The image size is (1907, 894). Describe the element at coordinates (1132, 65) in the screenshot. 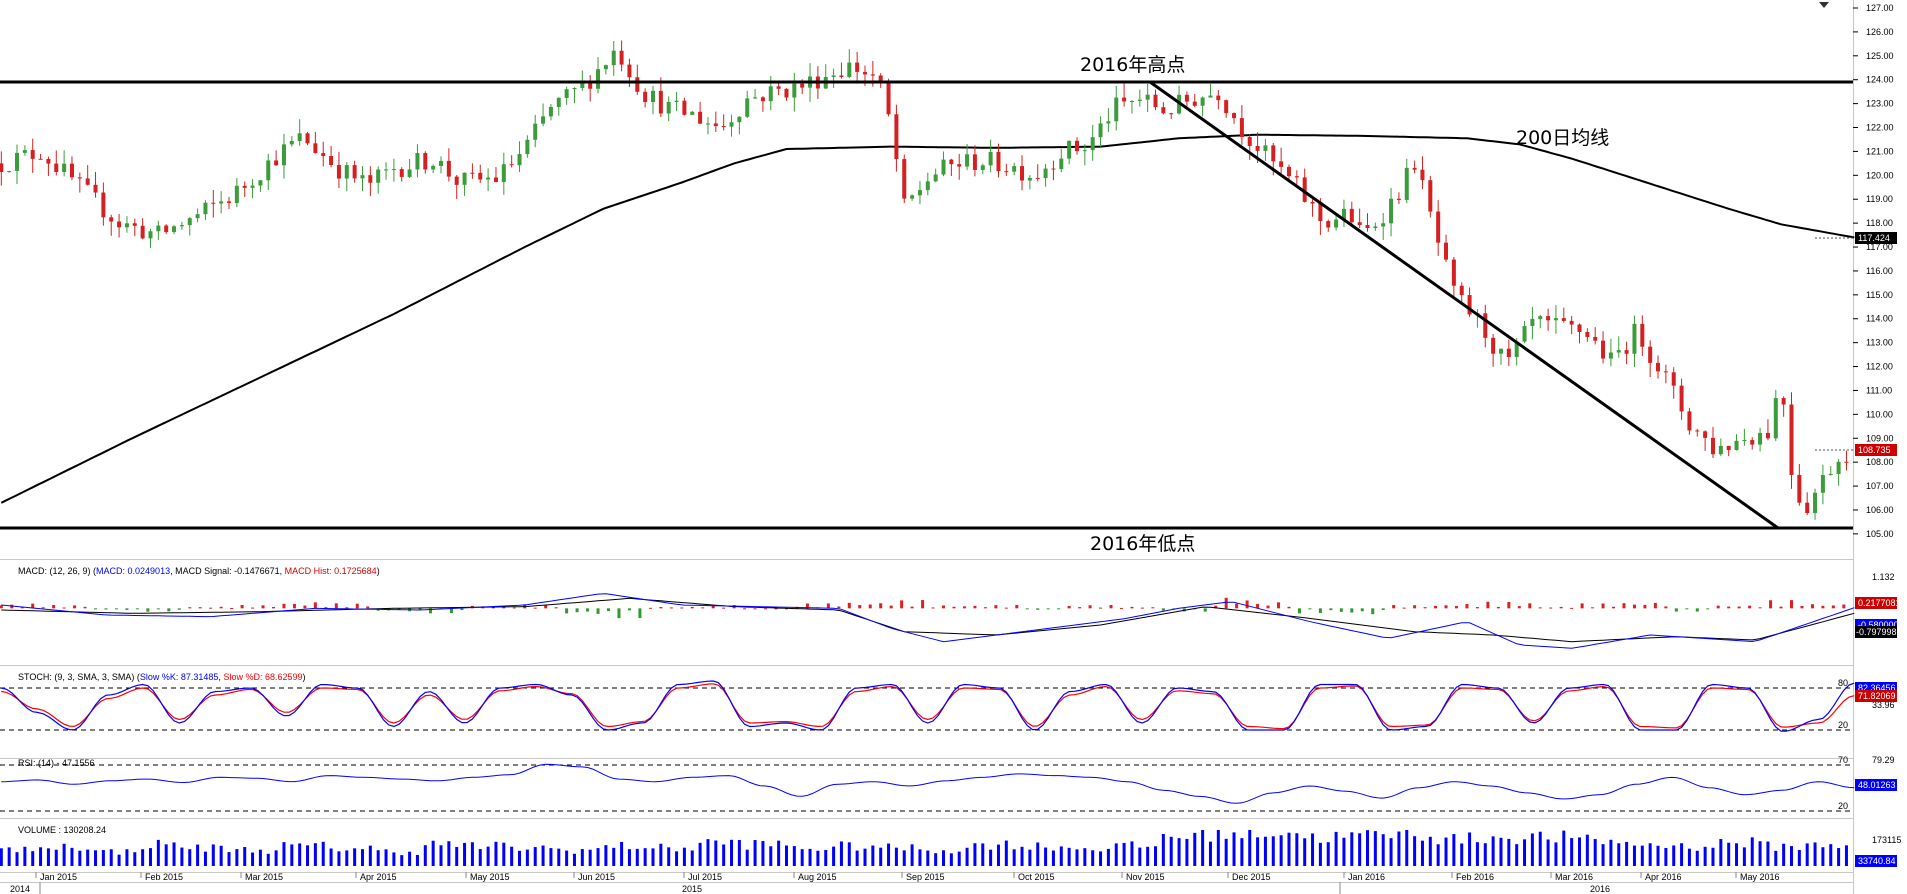

I see `annotation-2016-high: 2016年高点` at that location.